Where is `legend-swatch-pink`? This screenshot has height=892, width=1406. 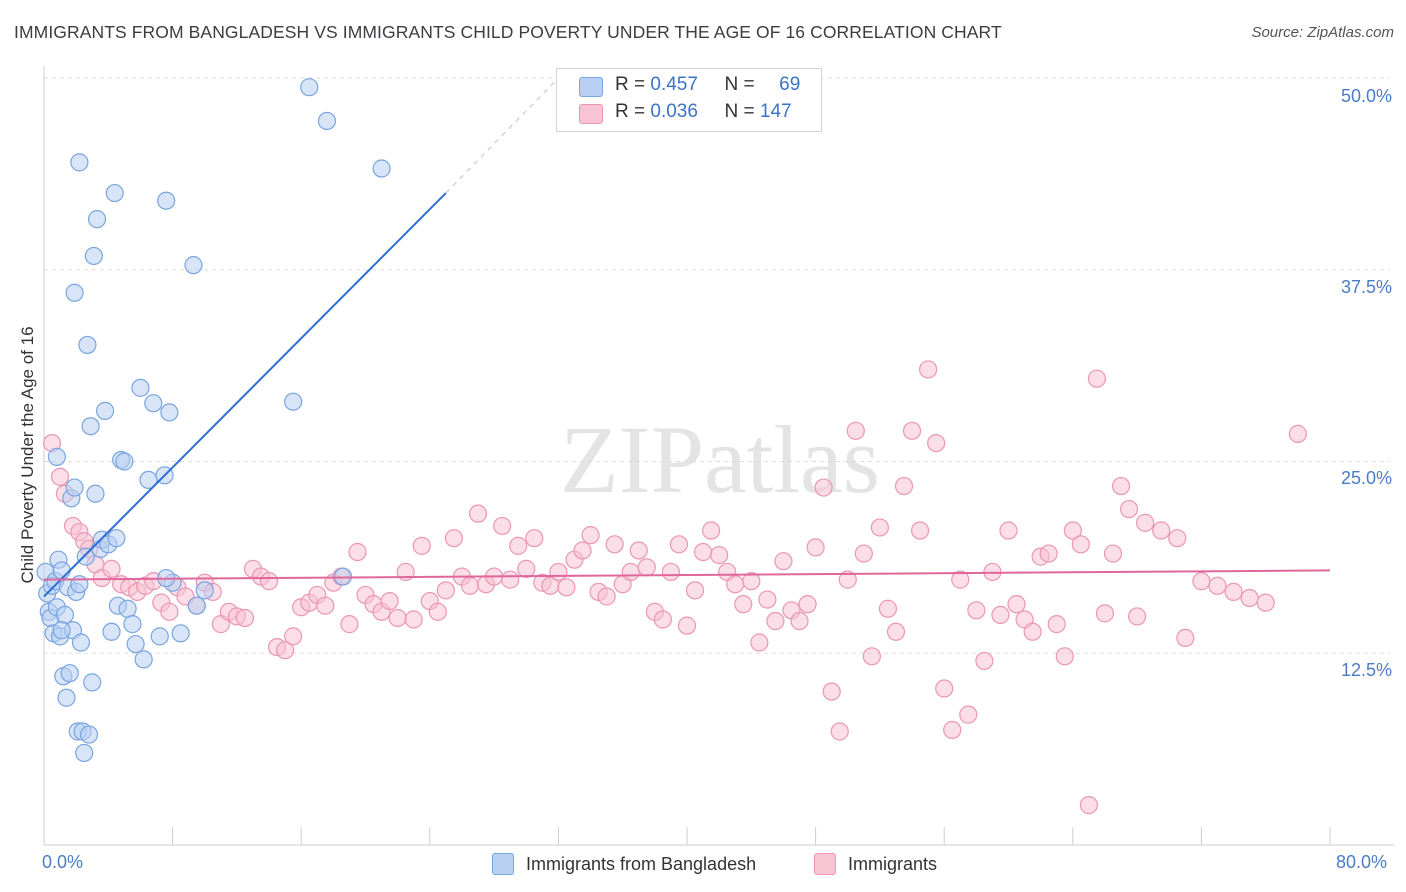
legend-swatch-pink is located at coordinates (825, 864).